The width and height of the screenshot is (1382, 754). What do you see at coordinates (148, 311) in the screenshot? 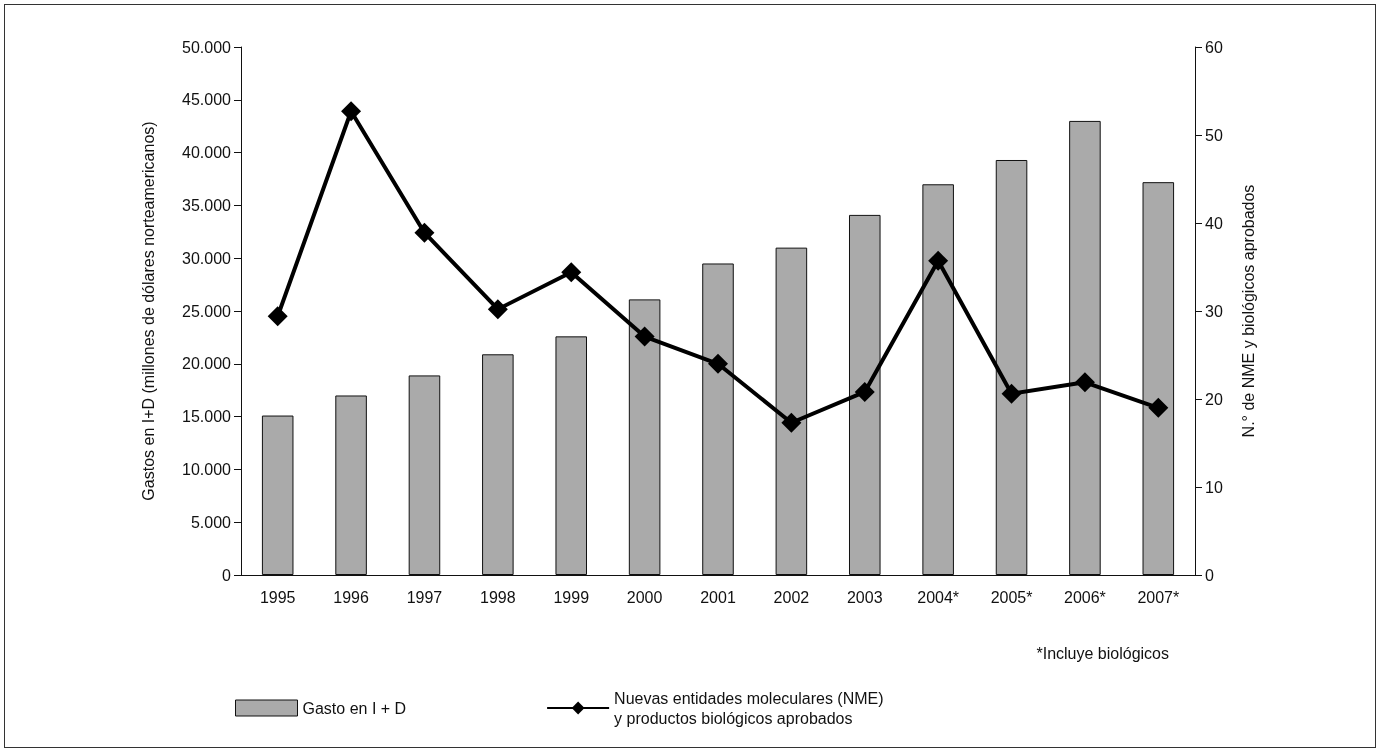
I see `y-axis-title: Gastos en I+D (millones de dólares norteamericanos)` at bounding box center [148, 311].